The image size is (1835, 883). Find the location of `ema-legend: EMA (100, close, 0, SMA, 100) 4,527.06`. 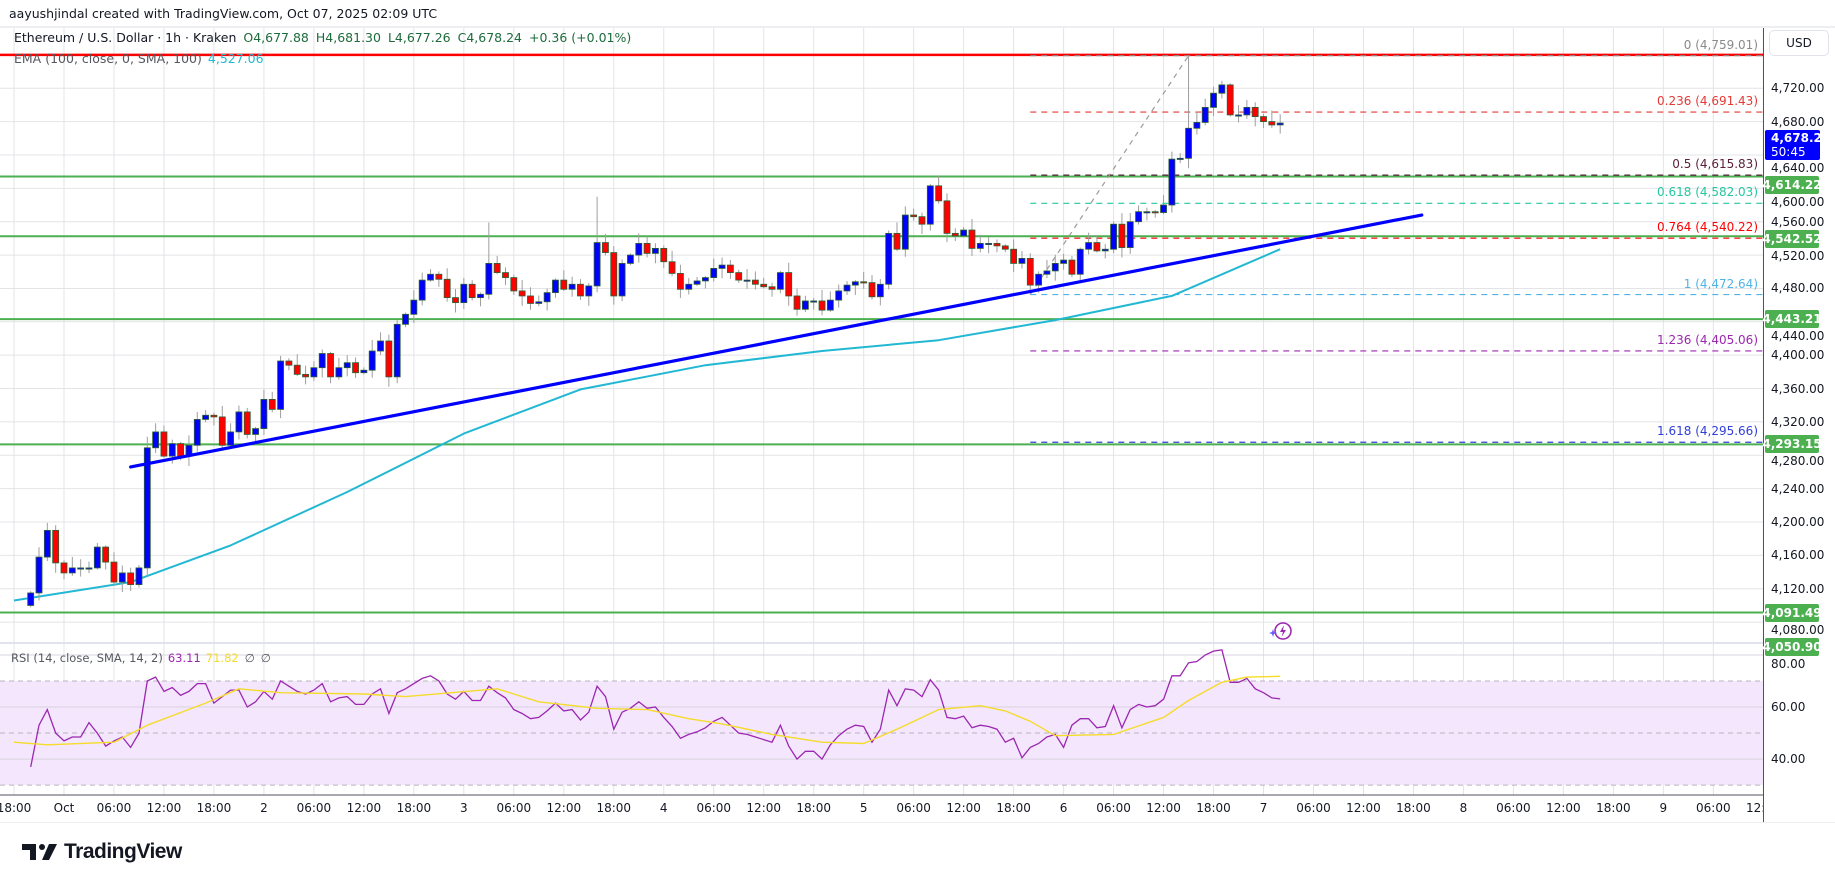

ema-legend: EMA (100, close, 0, SMA, 100) 4,527.06 is located at coordinates (139, 58).